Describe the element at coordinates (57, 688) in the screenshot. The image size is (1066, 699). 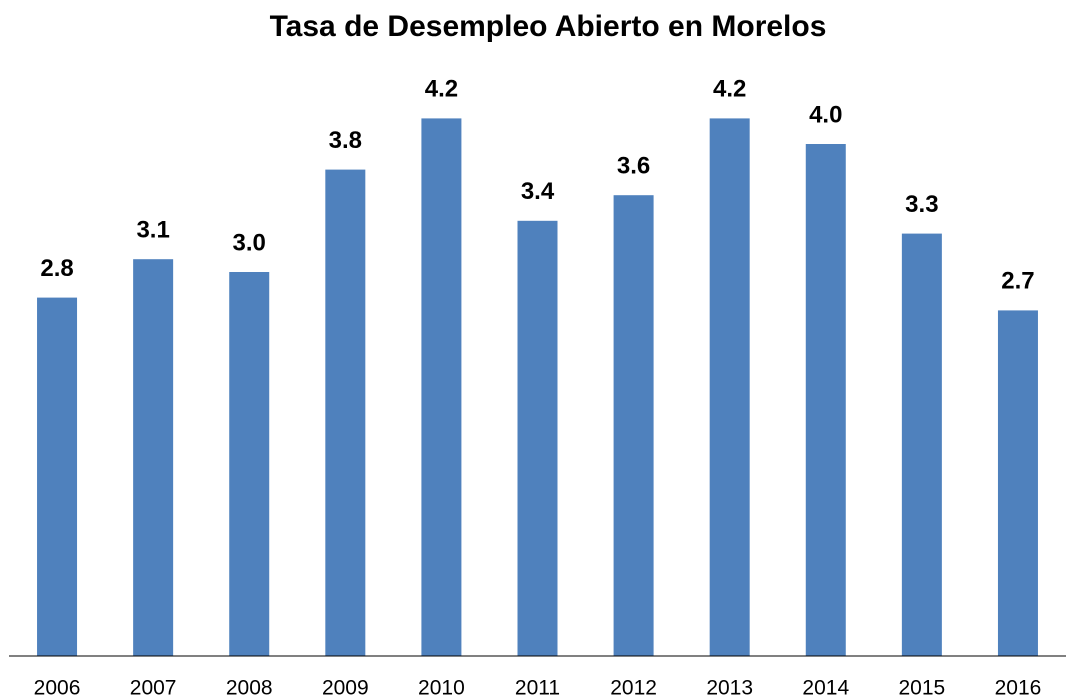
I see `x-tick-label: 2006` at that location.